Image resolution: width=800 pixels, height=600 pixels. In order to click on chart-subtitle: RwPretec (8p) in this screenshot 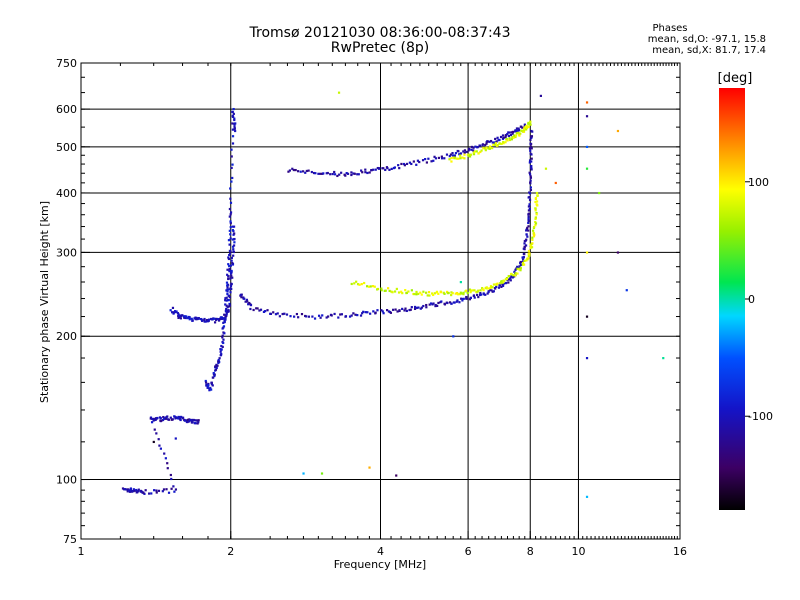, I will do `click(380, 48)`.